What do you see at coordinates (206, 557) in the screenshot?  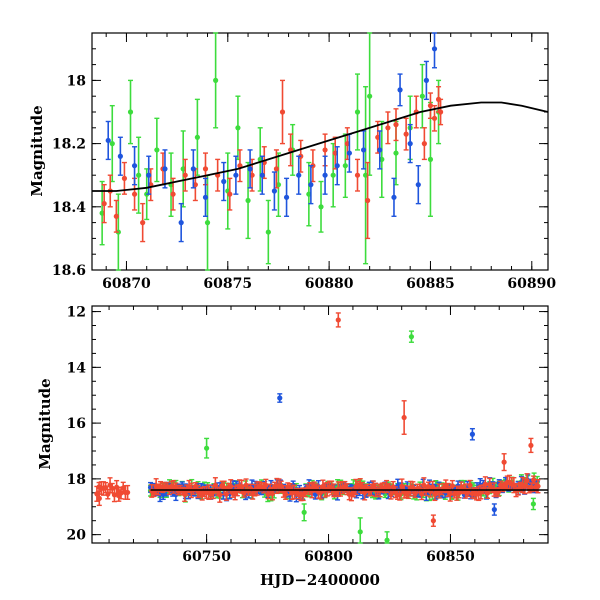 I see `bottom-x-tick-label: 60750` at bounding box center [206, 557].